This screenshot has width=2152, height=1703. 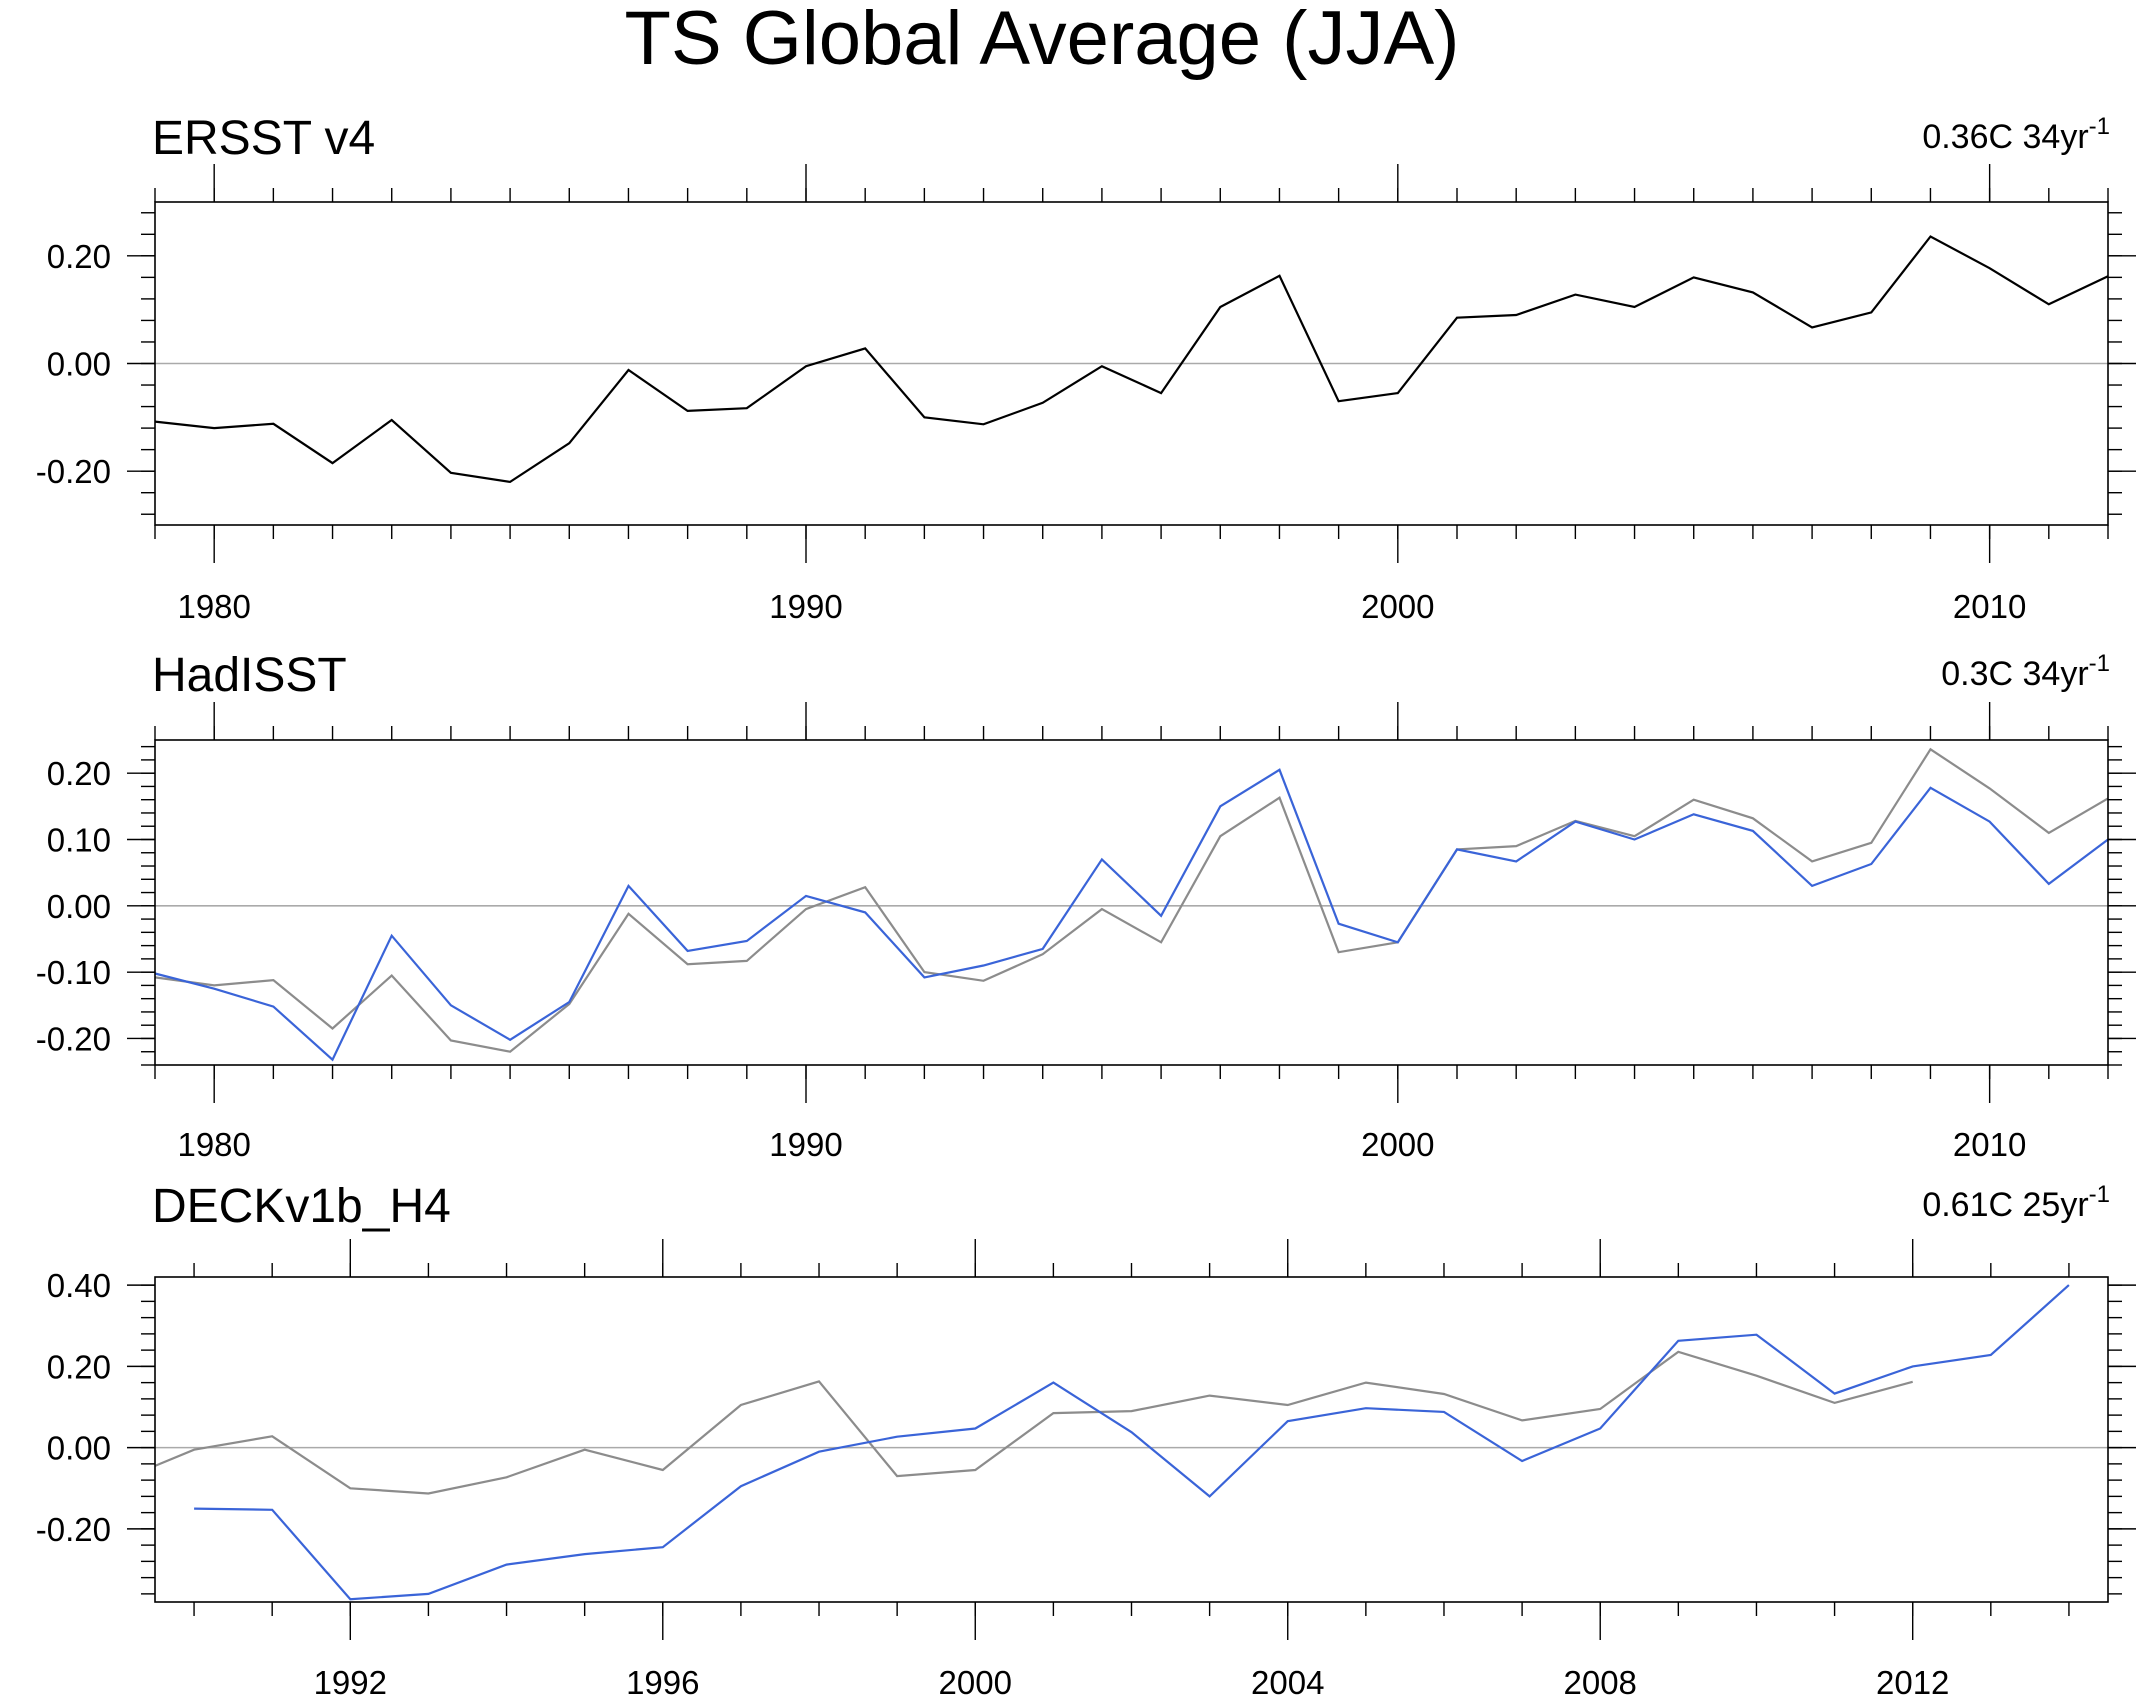 I want to click on x-tick-label: 2004, so click(x=1287, y=1682).